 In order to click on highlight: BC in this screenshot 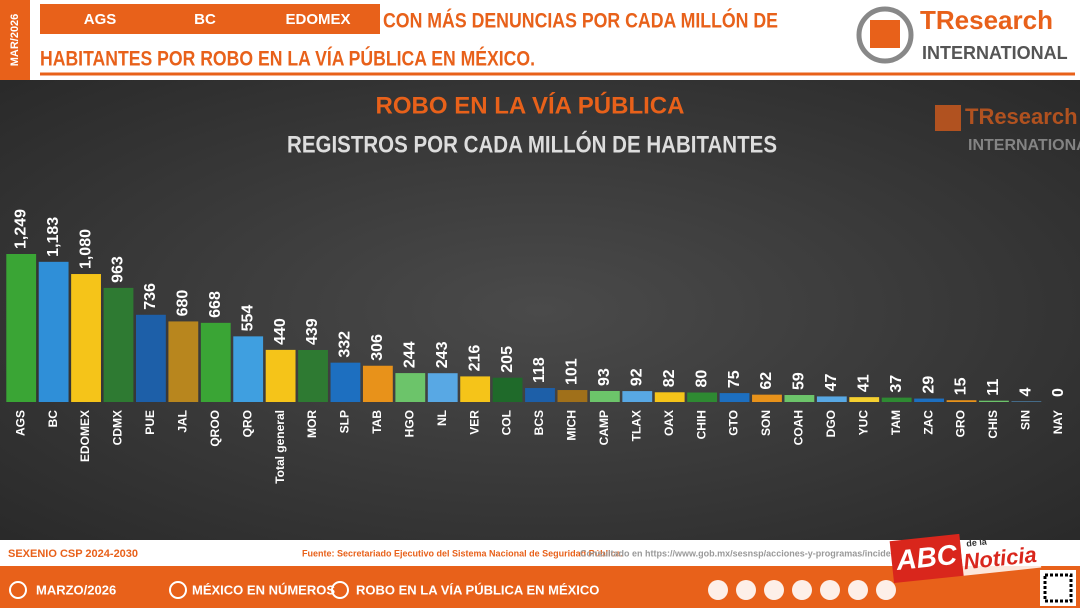, I will do `click(205, 19)`.